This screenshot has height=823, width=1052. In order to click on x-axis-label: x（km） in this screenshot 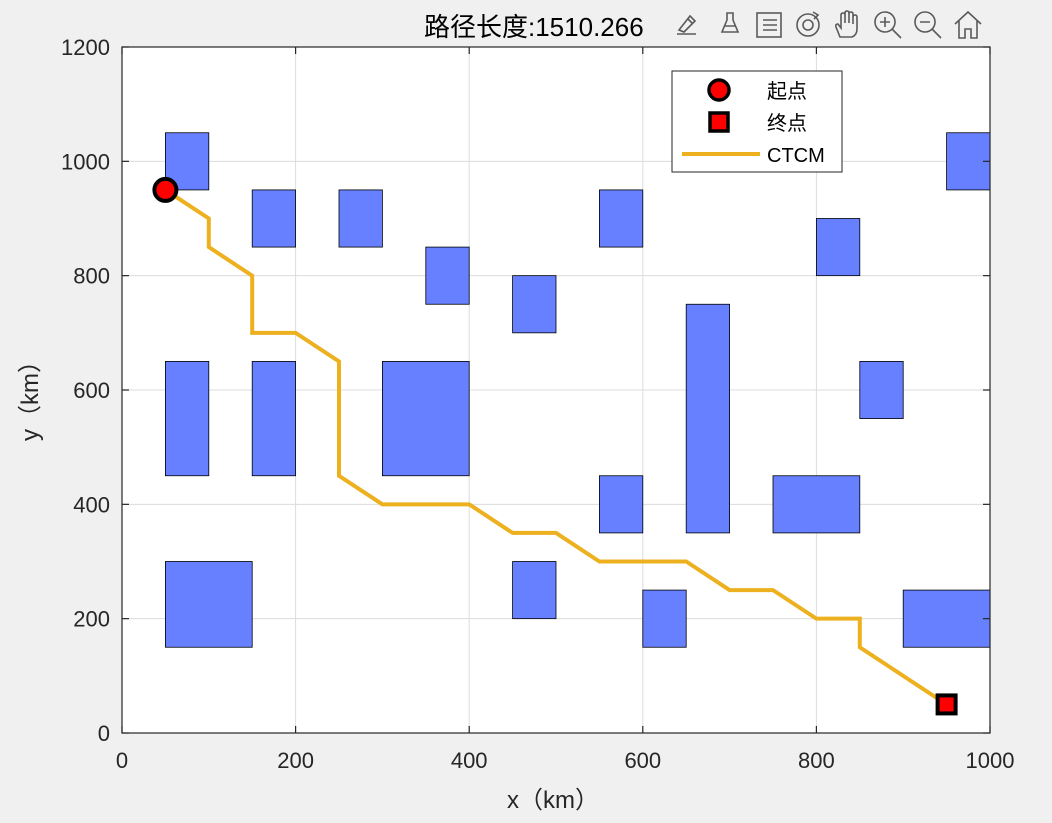, I will do `click(553, 800)`.